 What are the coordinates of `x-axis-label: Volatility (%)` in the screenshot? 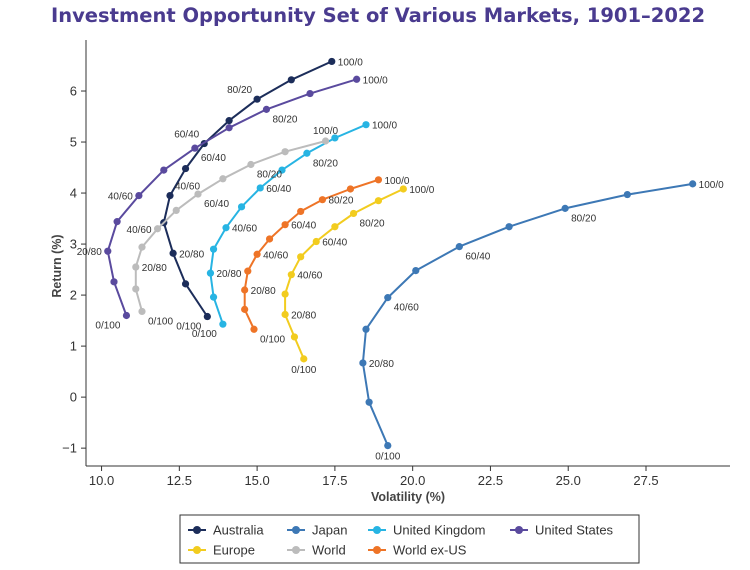 It's located at (408, 497).